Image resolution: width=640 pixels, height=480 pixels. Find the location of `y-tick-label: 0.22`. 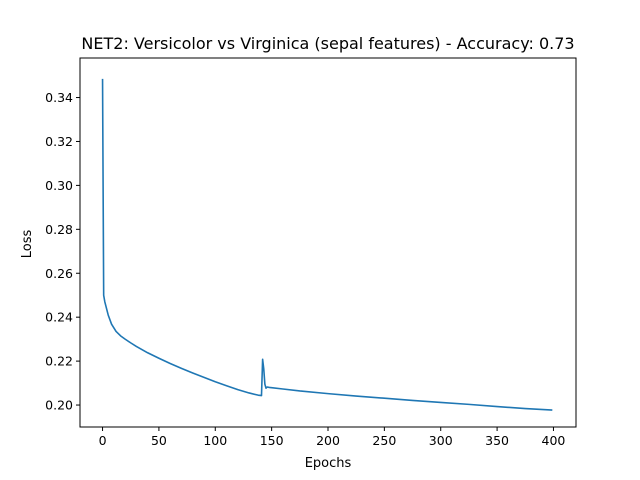

y-tick-label: 0.22 is located at coordinates (59, 361).